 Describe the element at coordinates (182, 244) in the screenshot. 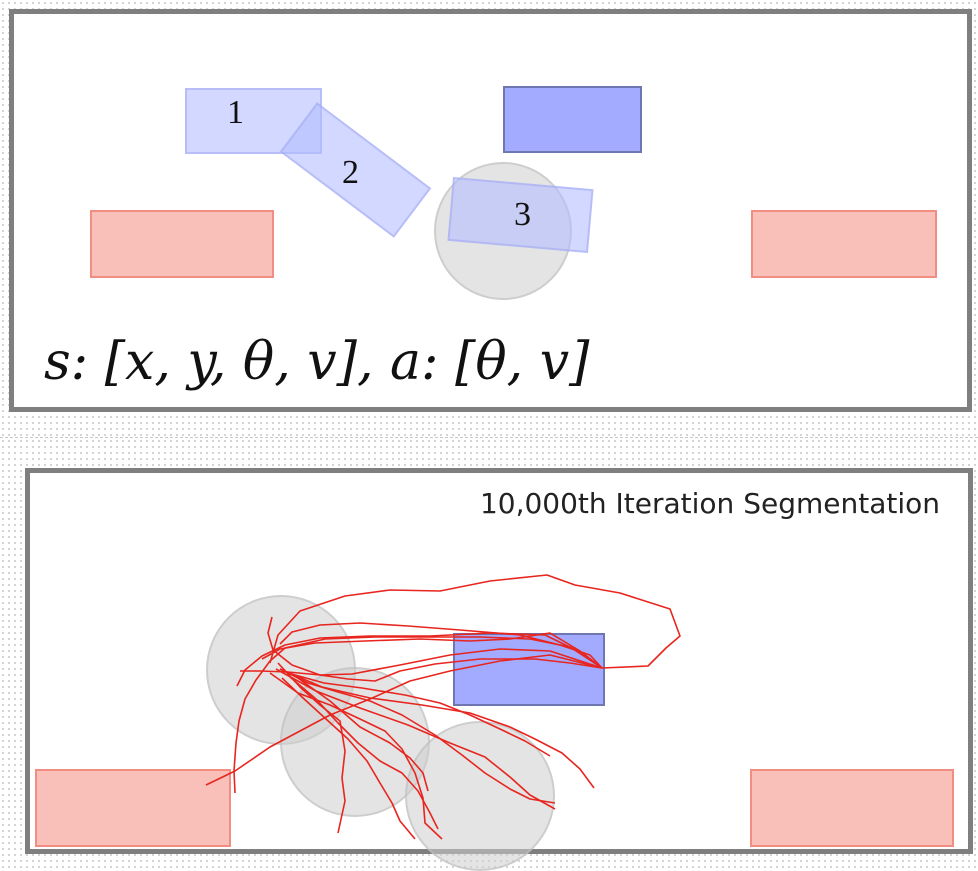

I see `left-goal-zone` at that location.